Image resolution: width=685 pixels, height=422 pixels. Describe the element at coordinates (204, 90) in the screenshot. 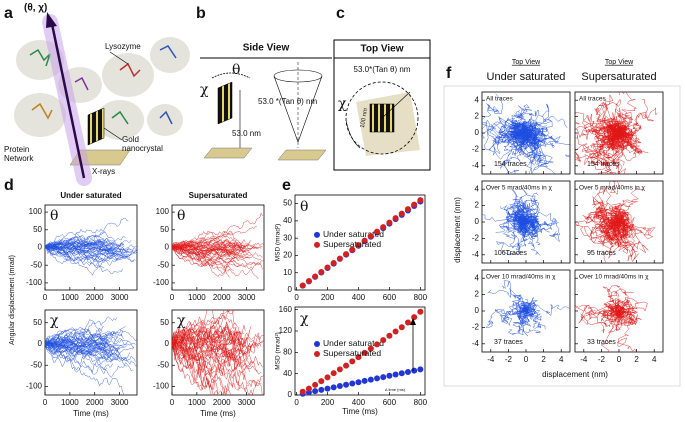

I see `chi-symbol: χ` at that location.